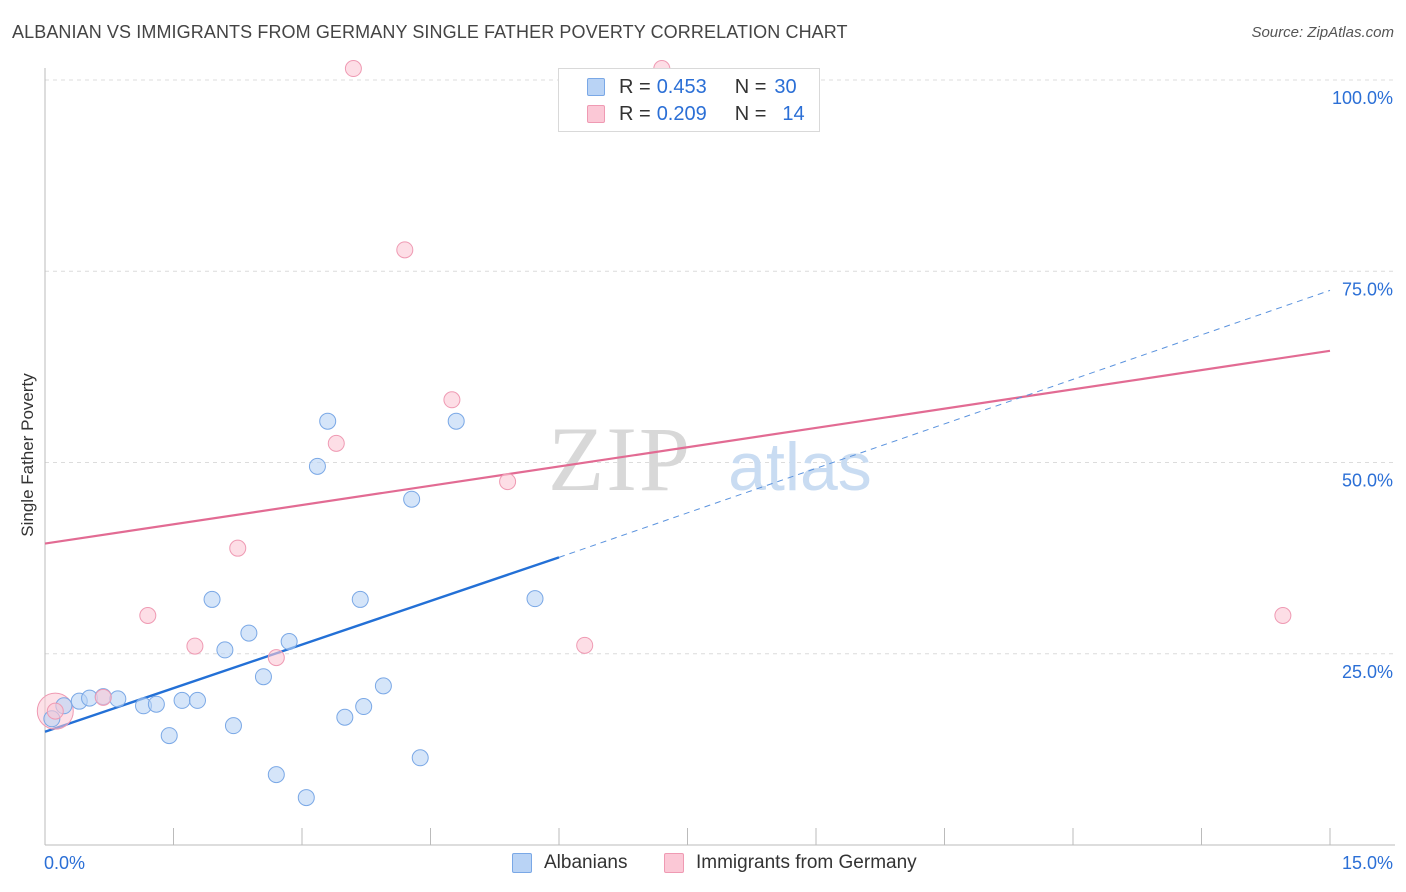 Image resolution: width=1406 pixels, height=892 pixels. What do you see at coordinates (1367, 672) in the screenshot?
I see `y-tick-label: 25.0%` at bounding box center [1367, 672].